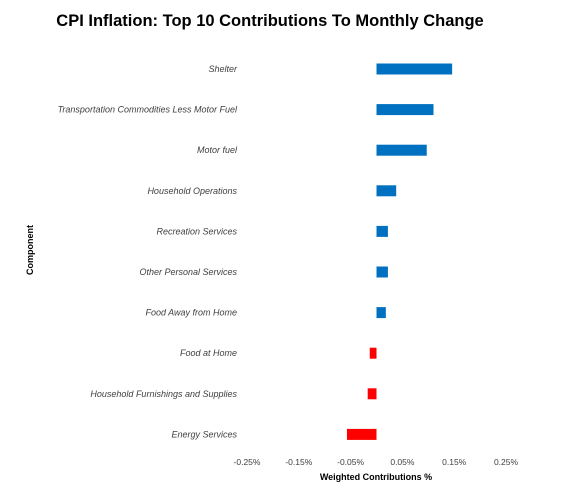 This screenshot has height=490, width=576. Describe the element at coordinates (414, 69) in the screenshot. I see `bar-shelter` at that location.